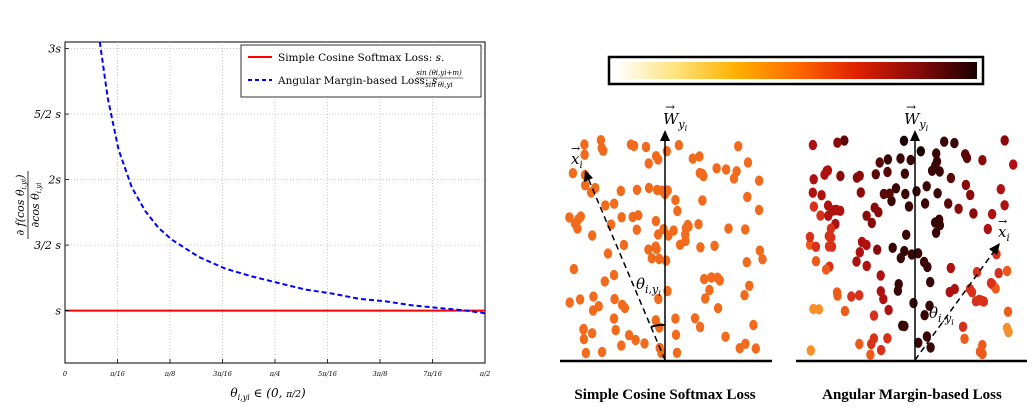 This screenshot has height=412, width=1035. Describe the element at coordinates (117, 374) in the screenshot. I see `x-tick-label: π/16` at that location.